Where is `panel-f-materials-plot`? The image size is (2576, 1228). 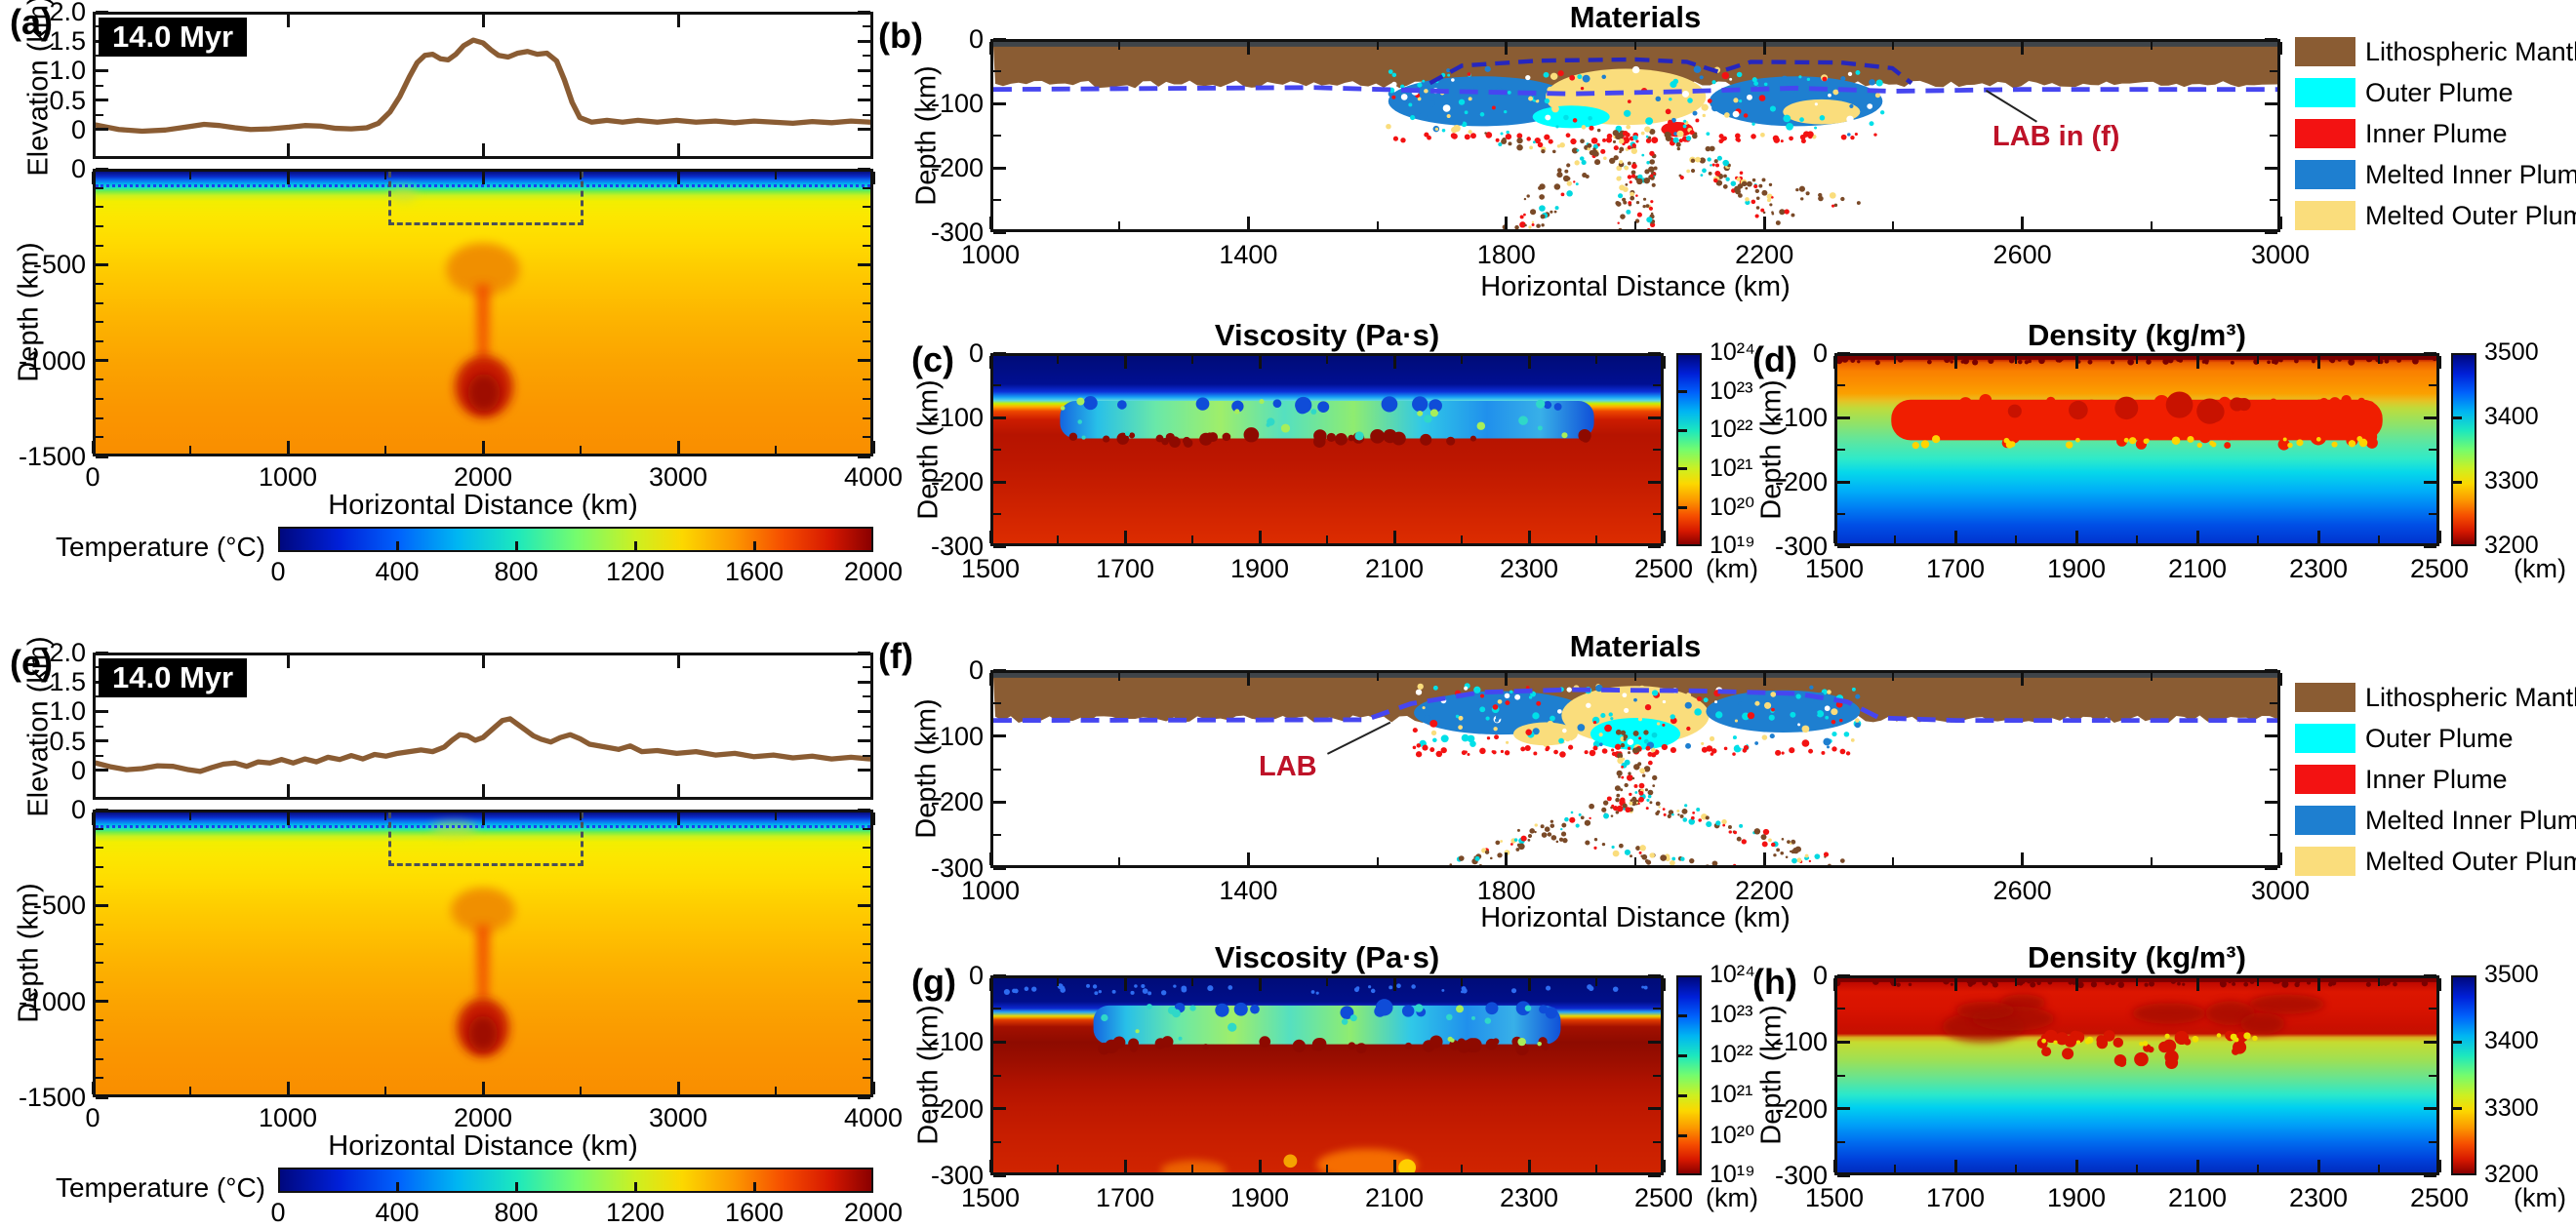
panel-f-materials-plot is located at coordinates (1635, 769).